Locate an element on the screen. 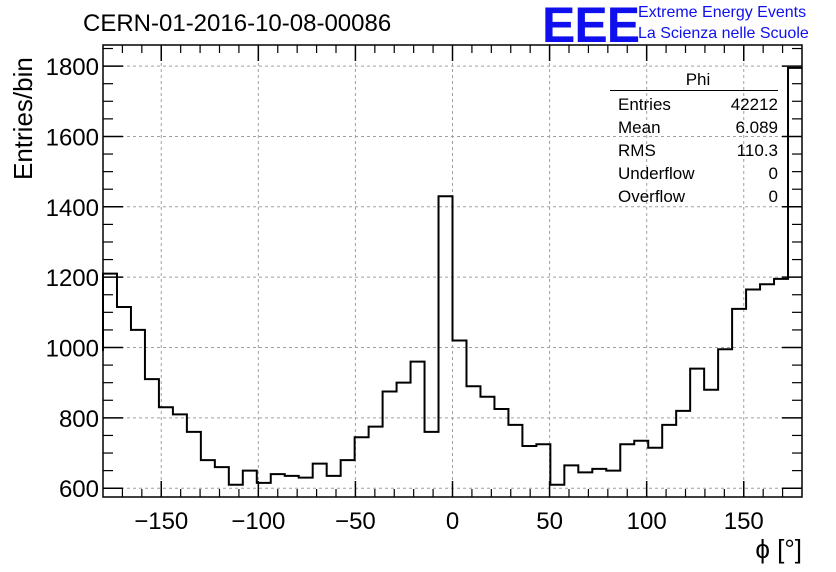 This screenshot has height=572, width=836. x-tick-label: 100 is located at coordinates (647, 521).